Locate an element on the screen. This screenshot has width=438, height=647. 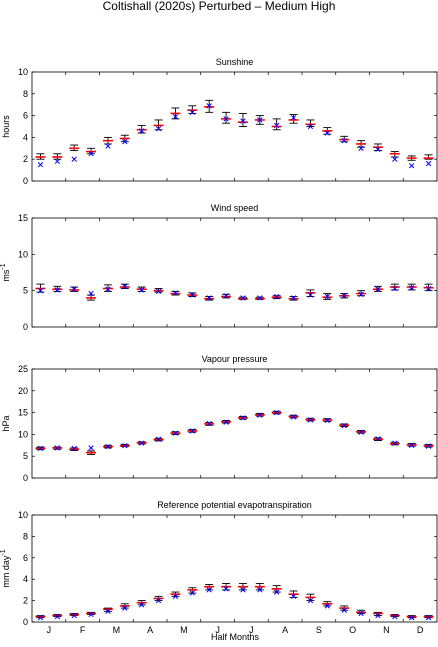
y-axis-title: ms-1 is located at coordinates (5, 272).